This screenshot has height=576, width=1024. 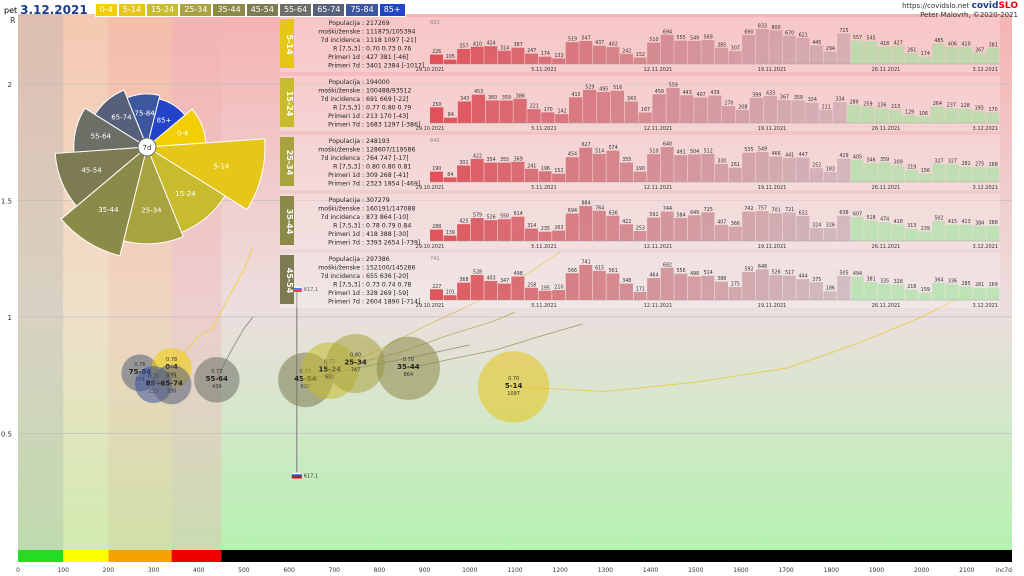 What do you see at coordinates (952, 162) in the screenshot?
I see `panel-bar-label: 327` at bounding box center [952, 162].